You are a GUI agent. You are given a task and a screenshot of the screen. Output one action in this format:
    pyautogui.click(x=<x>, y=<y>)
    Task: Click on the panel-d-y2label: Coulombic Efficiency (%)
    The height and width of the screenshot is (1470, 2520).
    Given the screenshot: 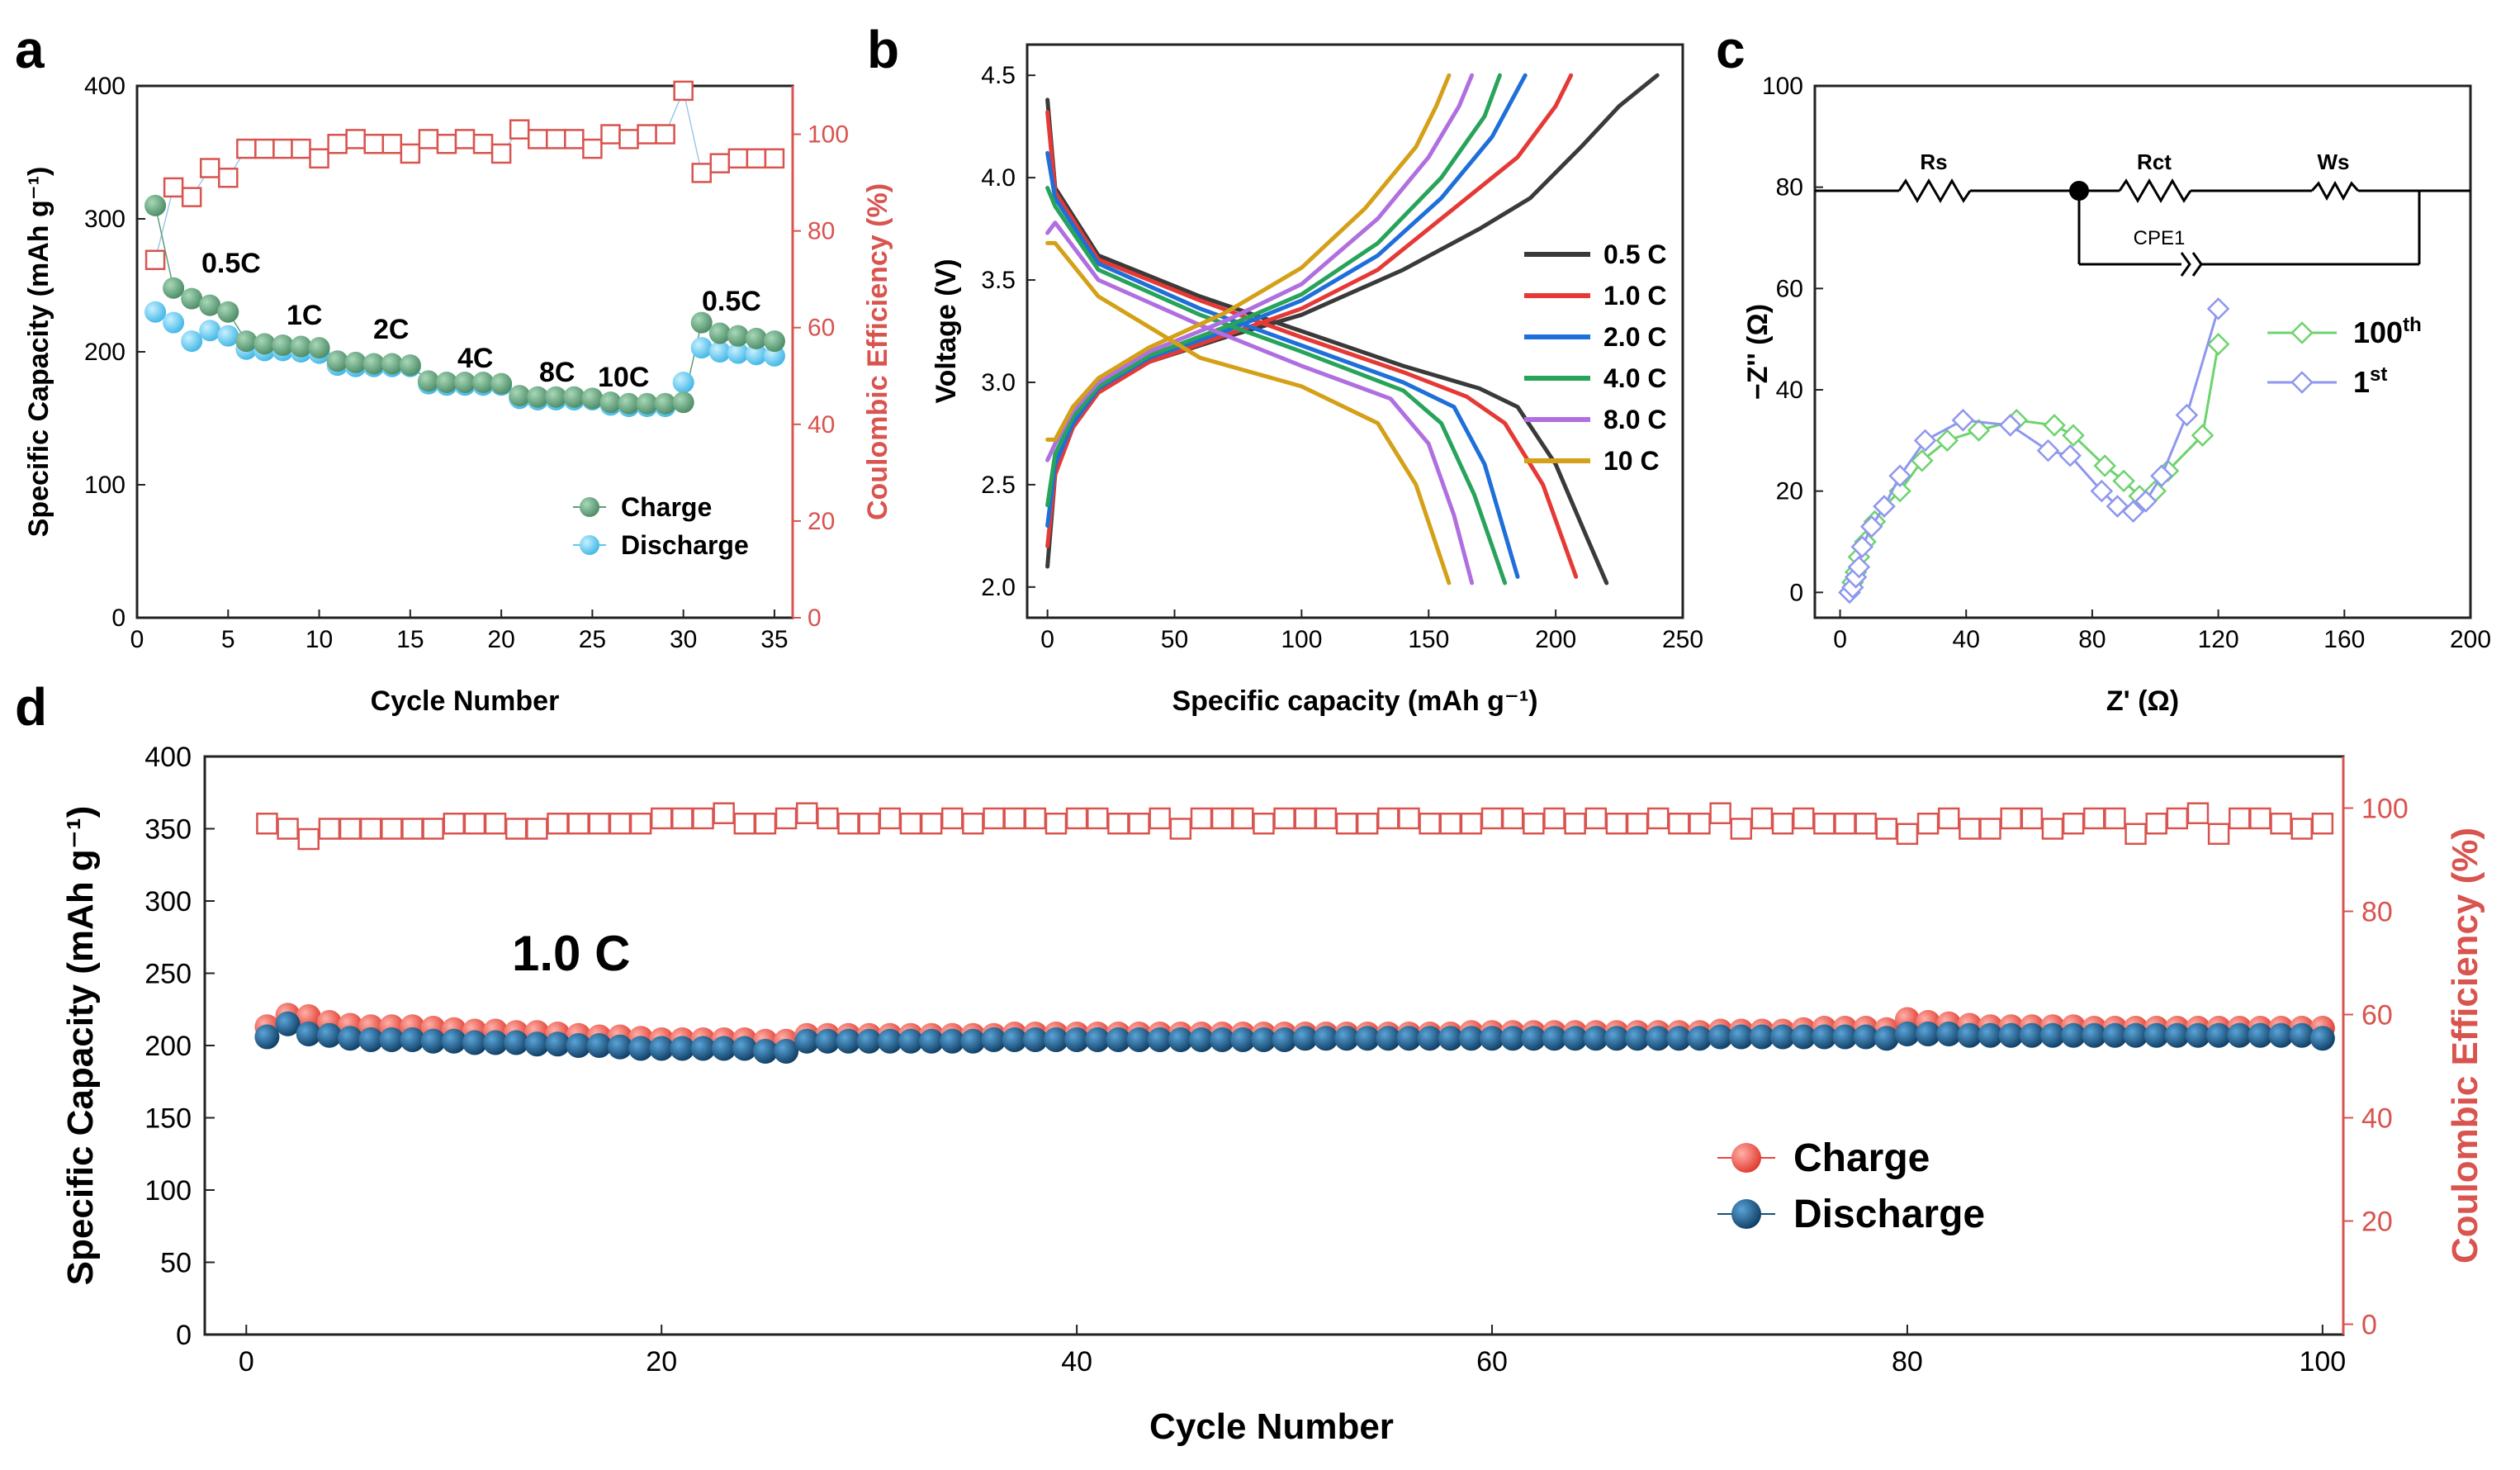 What is the action you would take?
    pyautogui.click(x=2465, y=1045)
    